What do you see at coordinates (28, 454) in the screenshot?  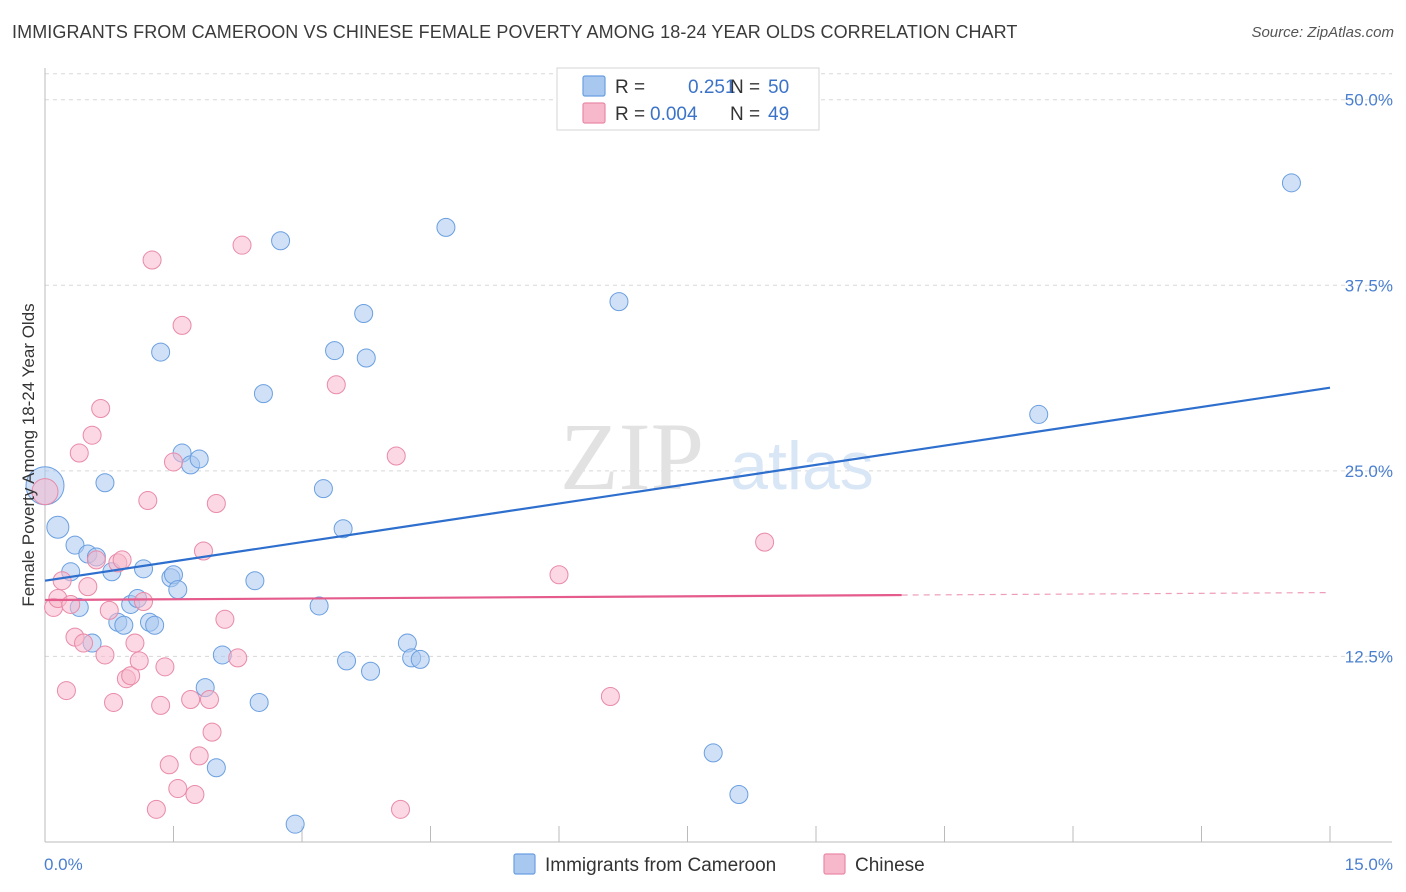 I see `y-axis-title: Female Poverty Among 18-24 Year Olds` at bounding box center [28, 454].